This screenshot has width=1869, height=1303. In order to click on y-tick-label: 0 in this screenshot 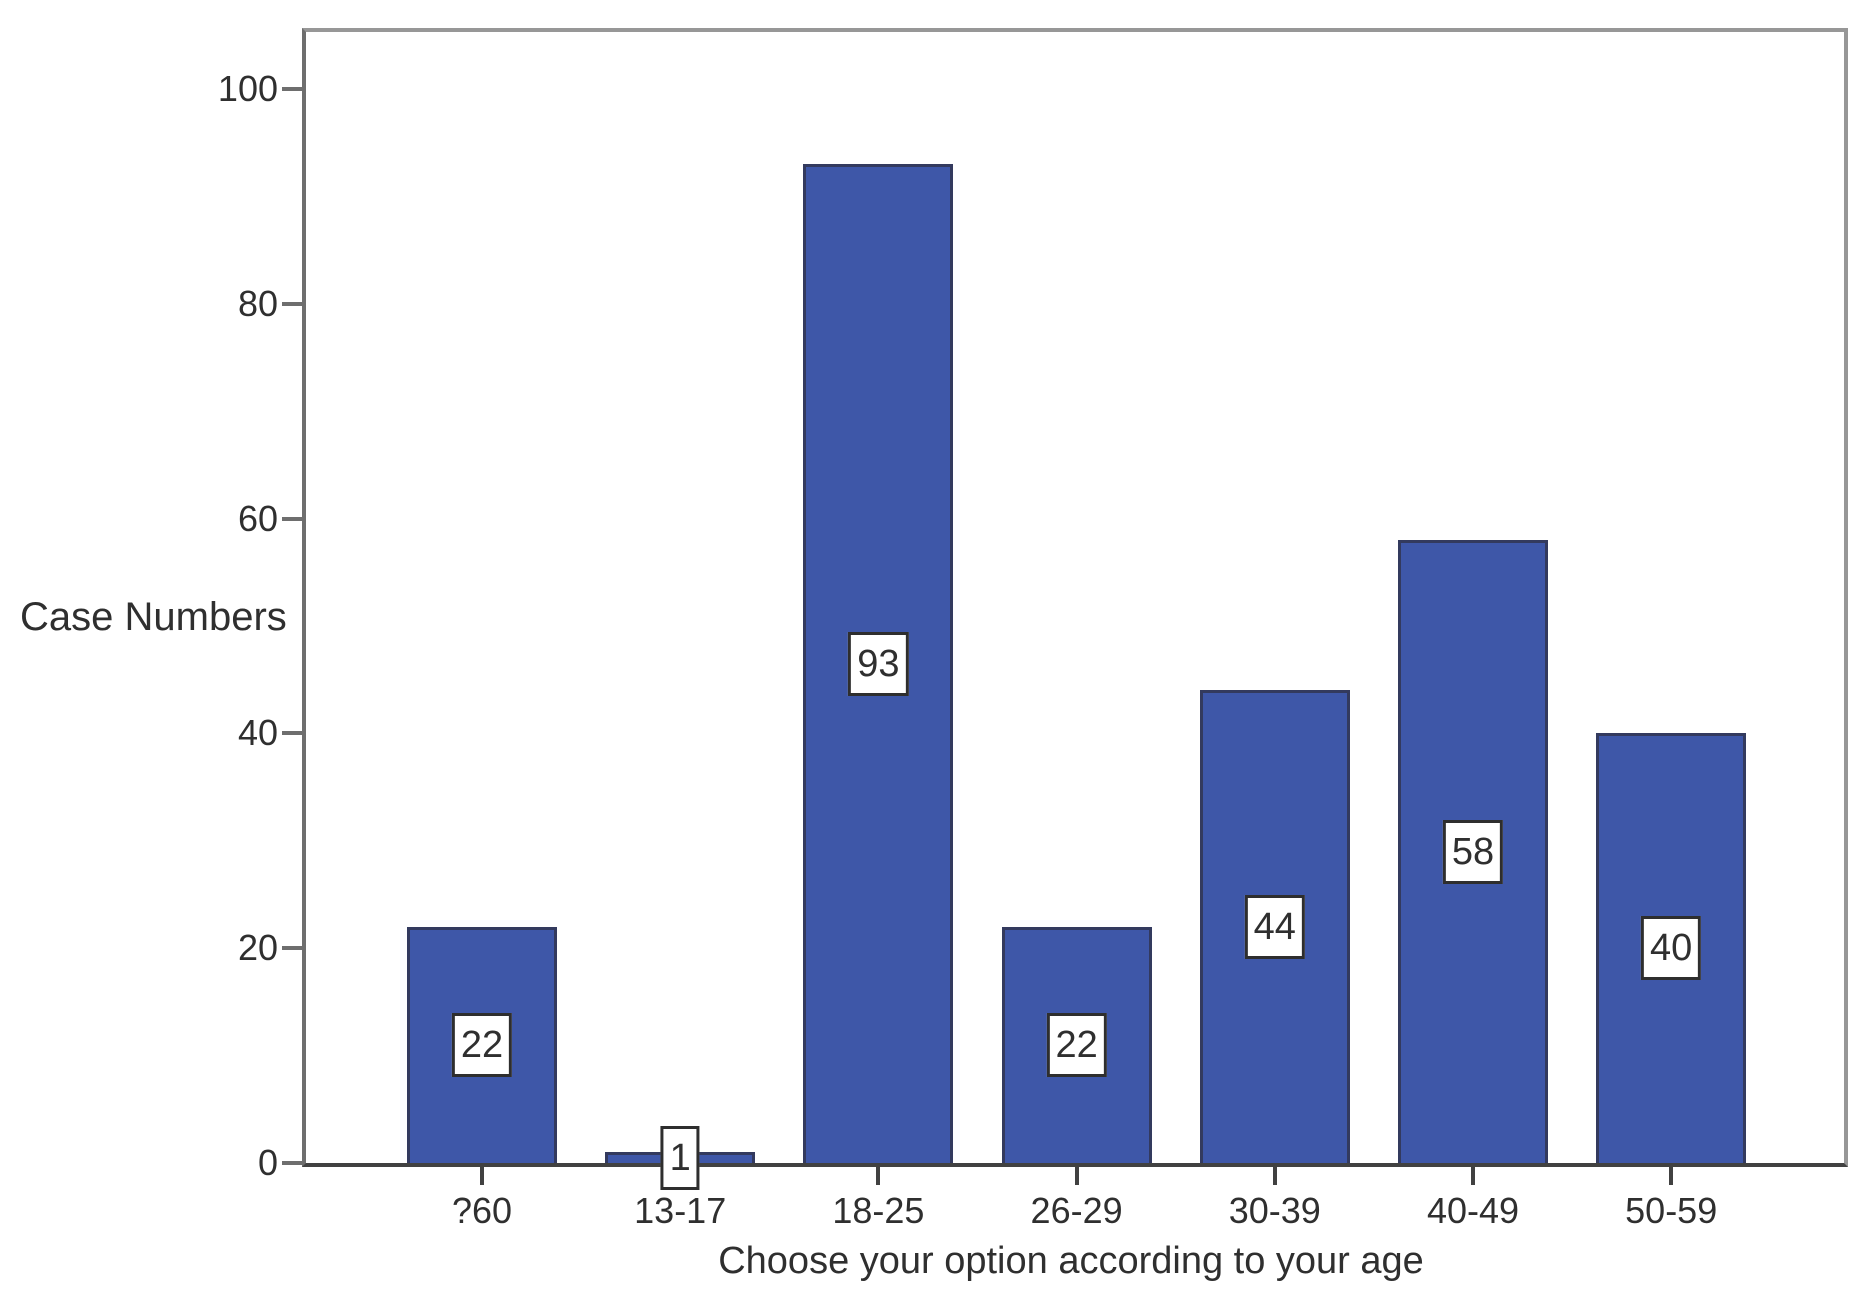, I will do `click(267, 1162)`.